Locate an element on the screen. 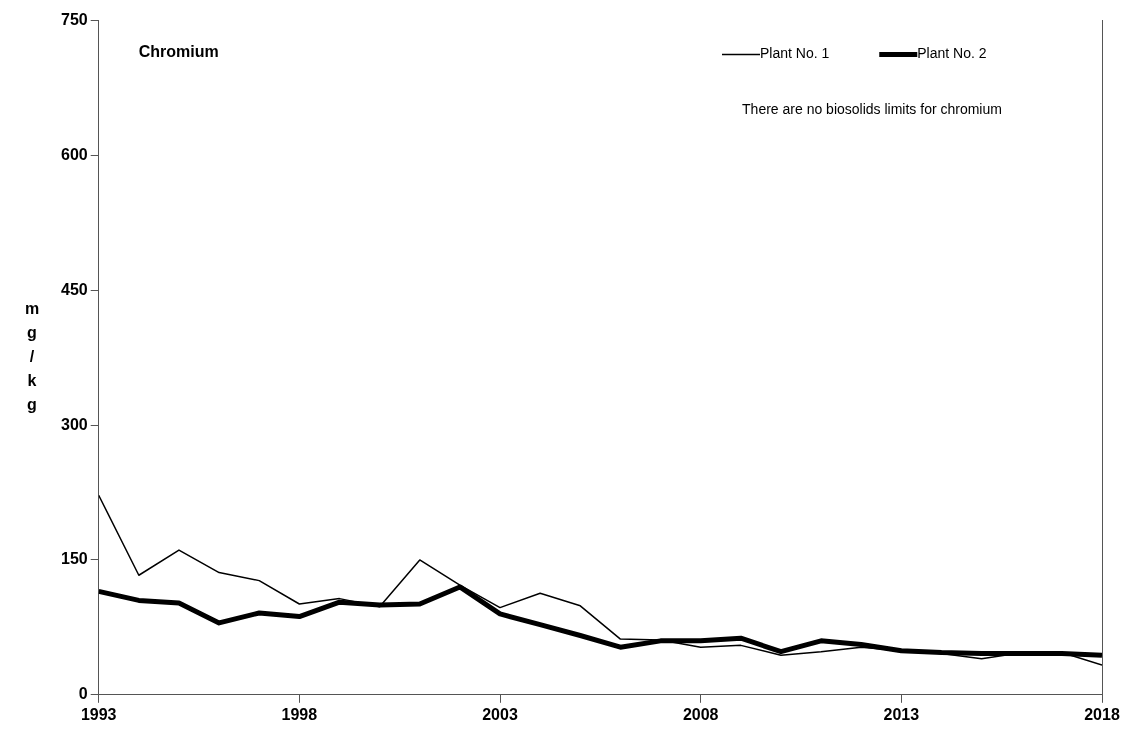 This screenshot has height=740, width=1138. x-tick-label: 2018 is located at coordinates (1102, 714).